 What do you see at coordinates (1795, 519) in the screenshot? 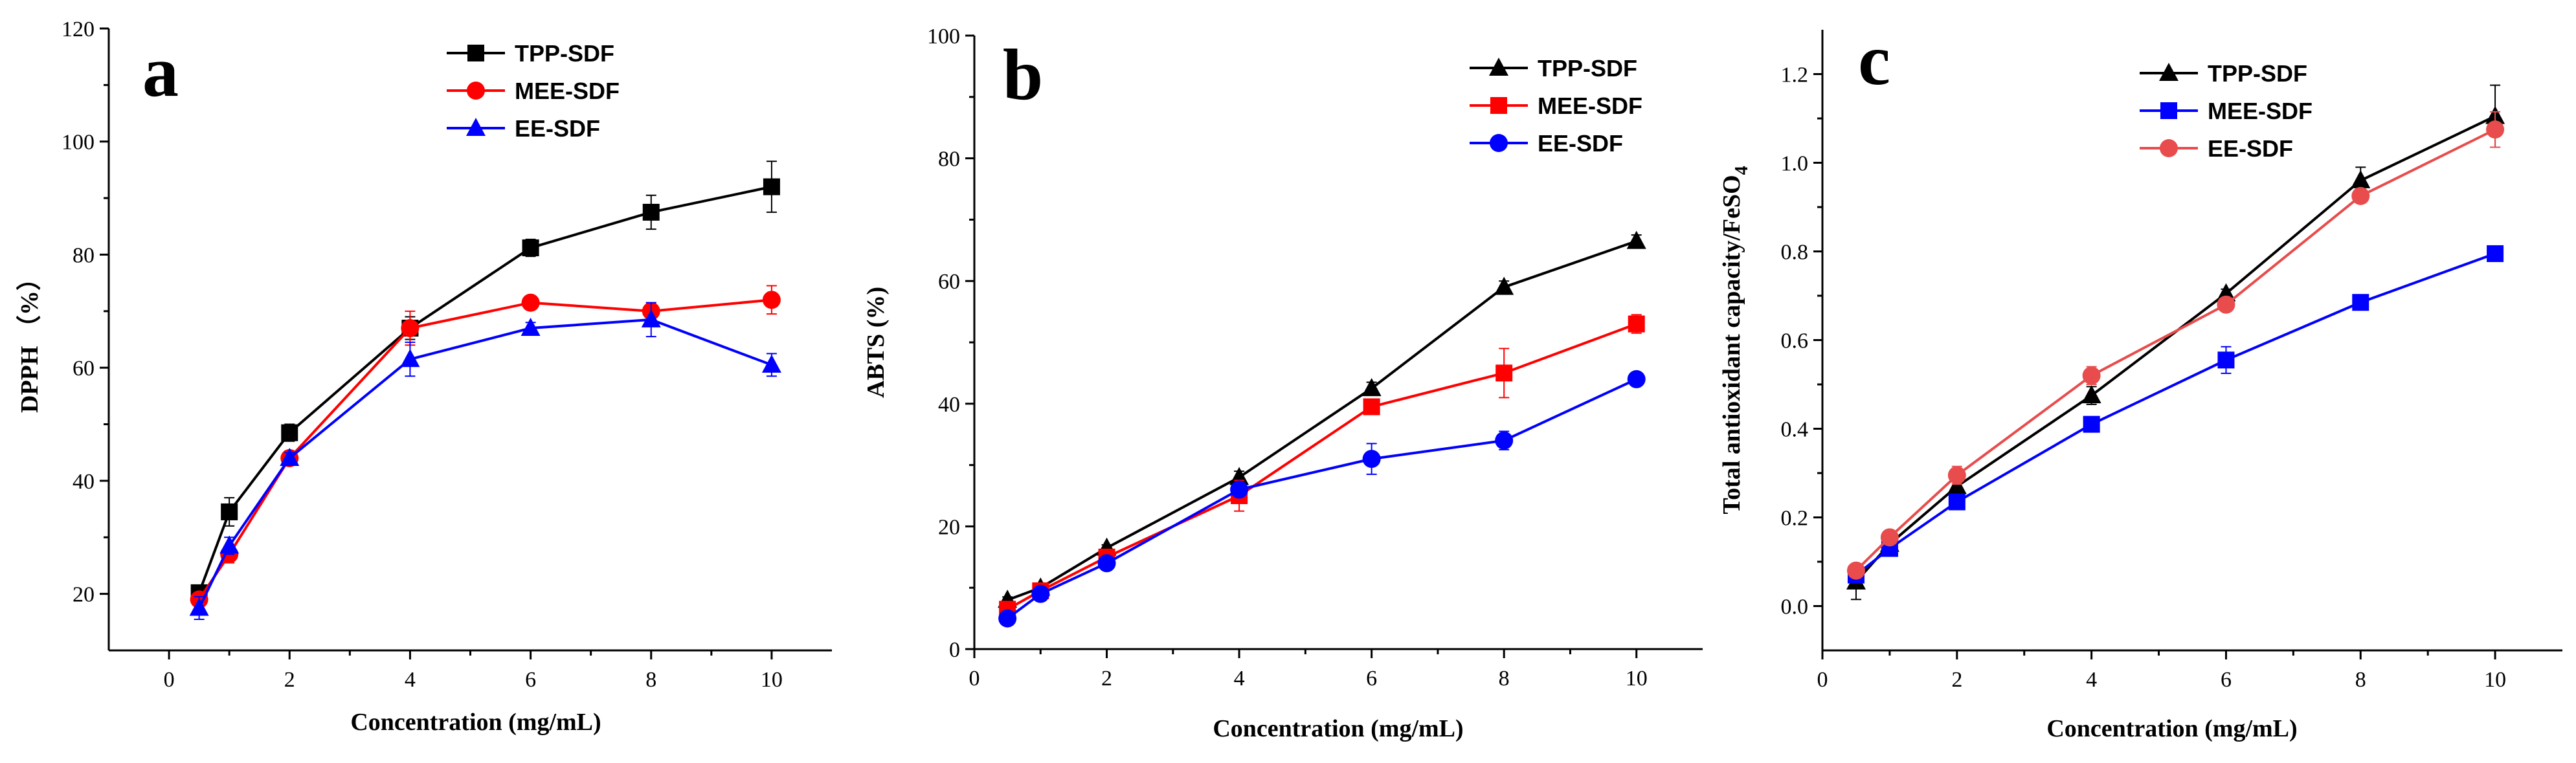
I see `y-tick-label: 0.2` at bounding box center [1795, 519].